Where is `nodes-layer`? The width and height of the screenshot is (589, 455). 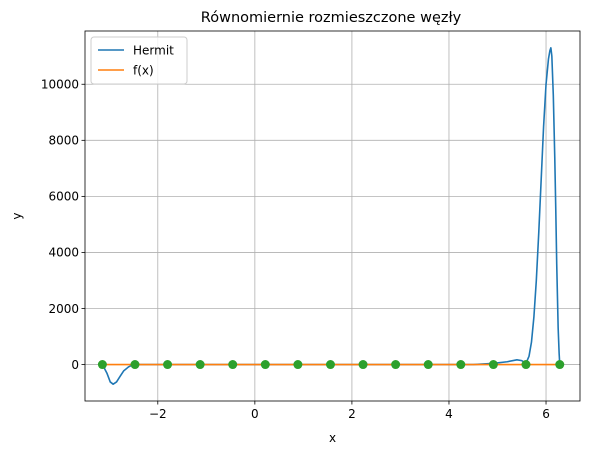
nodes-layer is located at coordinates (331, 364).